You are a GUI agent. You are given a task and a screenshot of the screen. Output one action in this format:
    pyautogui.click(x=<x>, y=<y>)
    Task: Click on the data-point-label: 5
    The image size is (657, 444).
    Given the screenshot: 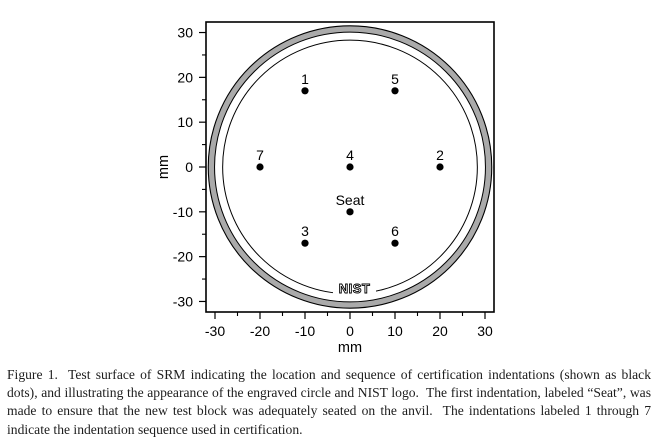 What is the action you would take?
    pyautogui.click(x=395, y=79)
    